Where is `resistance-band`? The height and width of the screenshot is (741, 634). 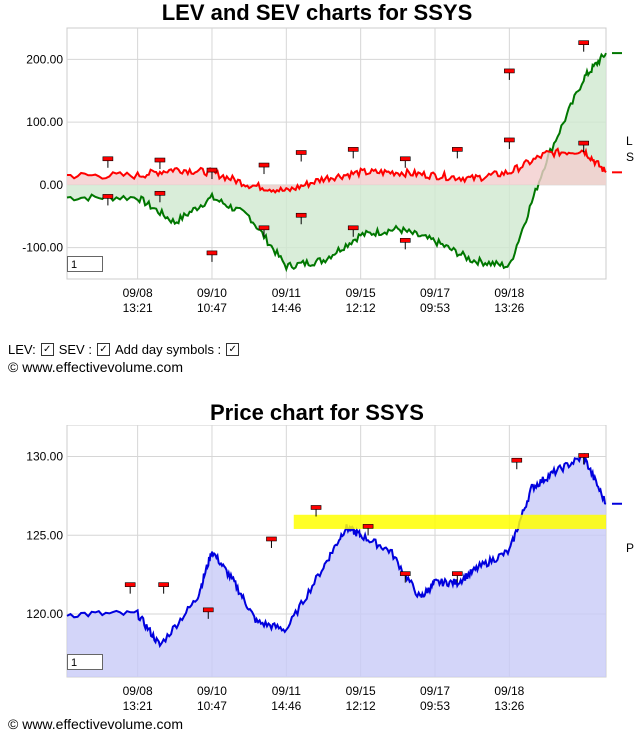 resistance-band is located at coordinates (449, 521).